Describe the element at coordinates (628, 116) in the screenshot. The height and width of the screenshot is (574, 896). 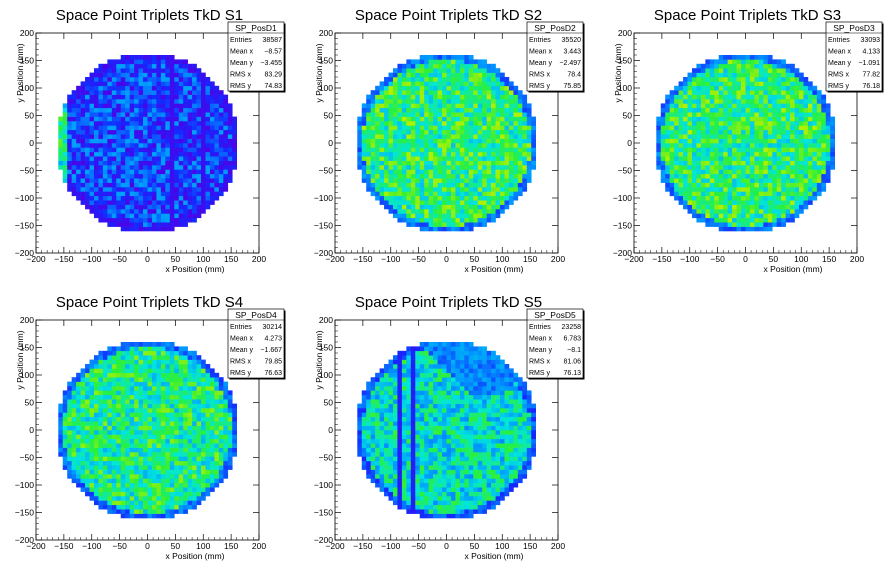
I see `y-tick-label: 50` at that location.